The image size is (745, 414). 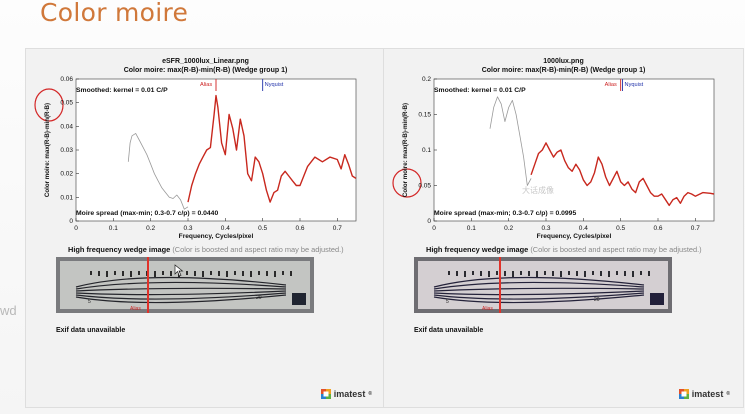 I want to click on slide-title: Color moire, so click(x=114, y=13).